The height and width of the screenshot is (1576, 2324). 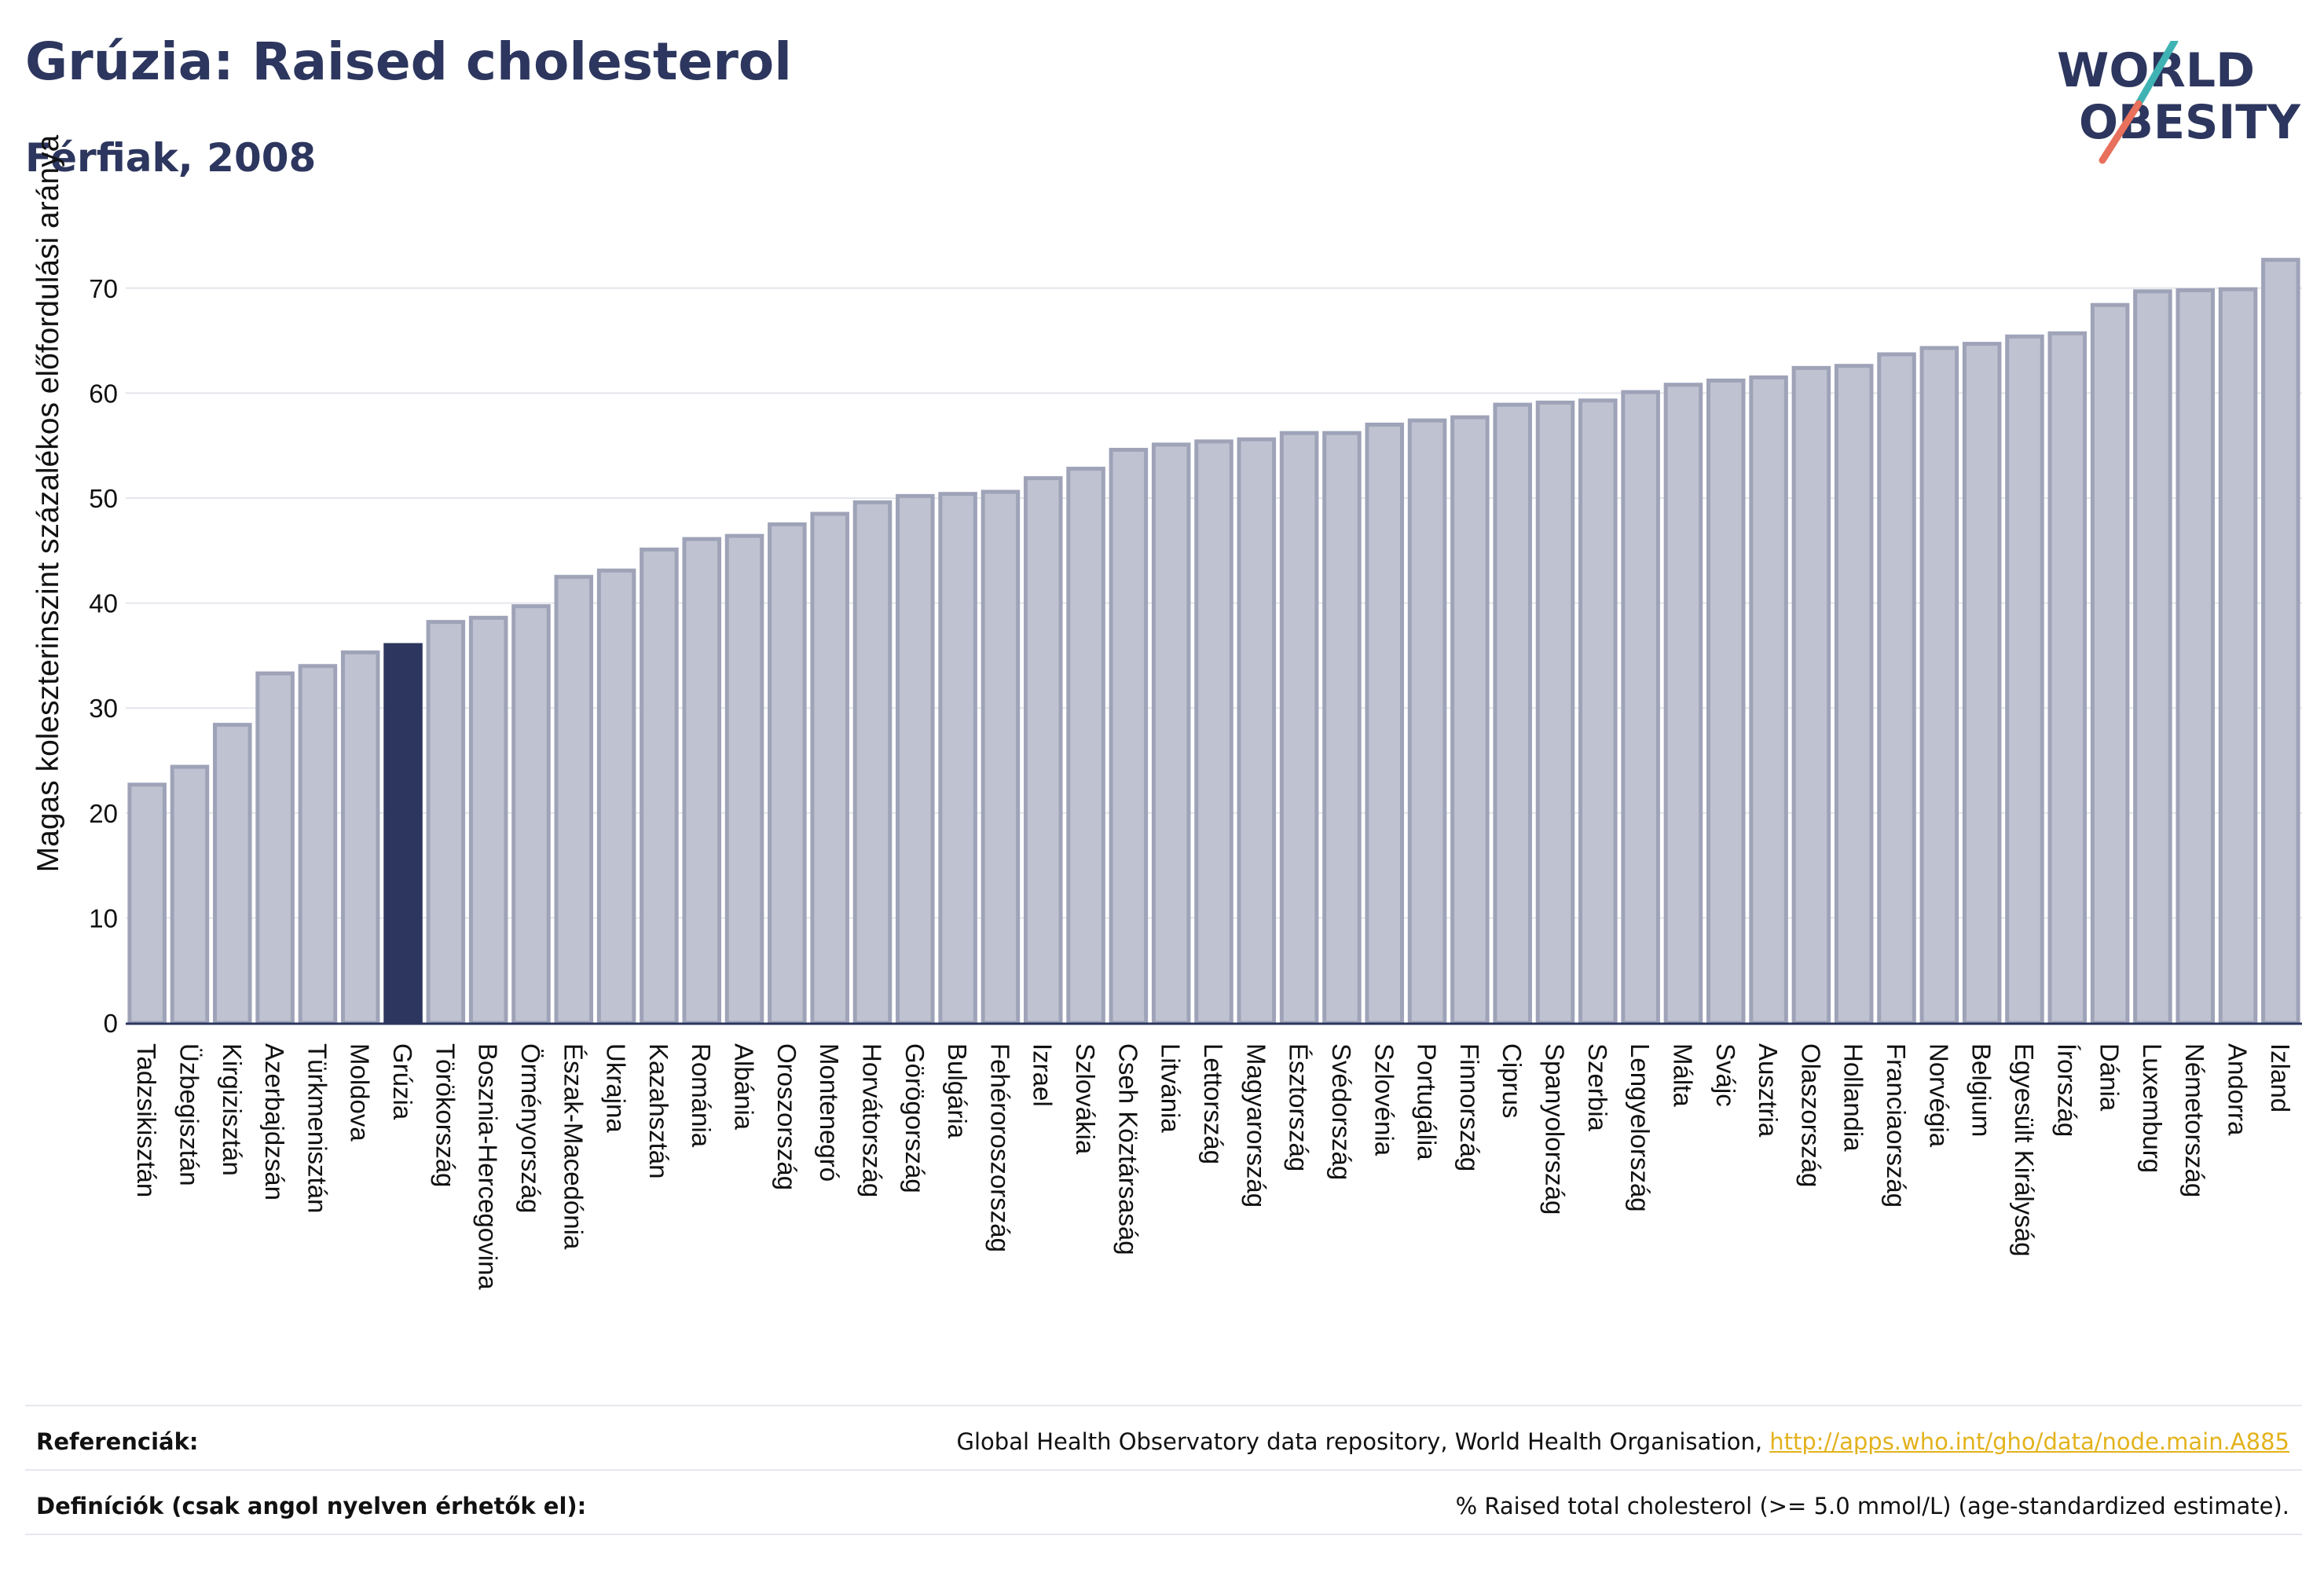 I want to click on x-tick-label: Franciaország, so click(x=1896, y=1125).